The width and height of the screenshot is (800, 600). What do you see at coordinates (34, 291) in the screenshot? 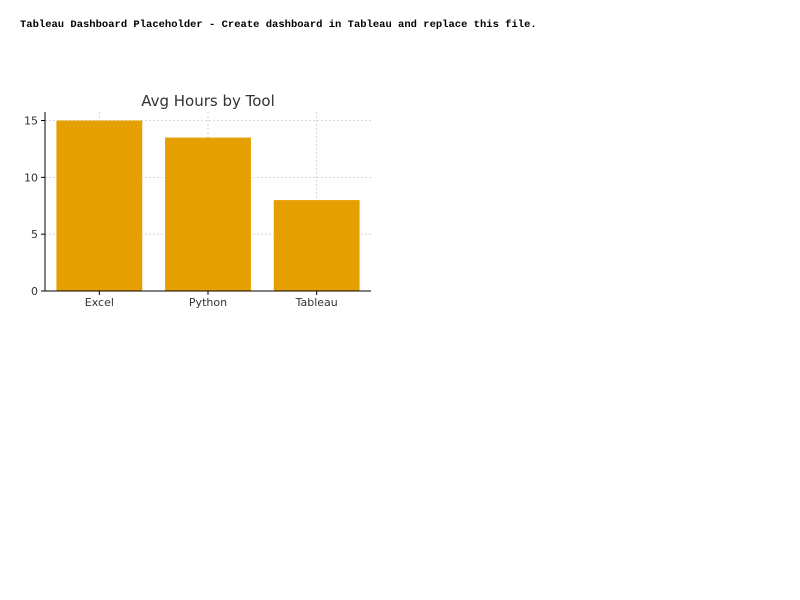
I see `y-tick-label: 0` at bounding box center [34, 291].